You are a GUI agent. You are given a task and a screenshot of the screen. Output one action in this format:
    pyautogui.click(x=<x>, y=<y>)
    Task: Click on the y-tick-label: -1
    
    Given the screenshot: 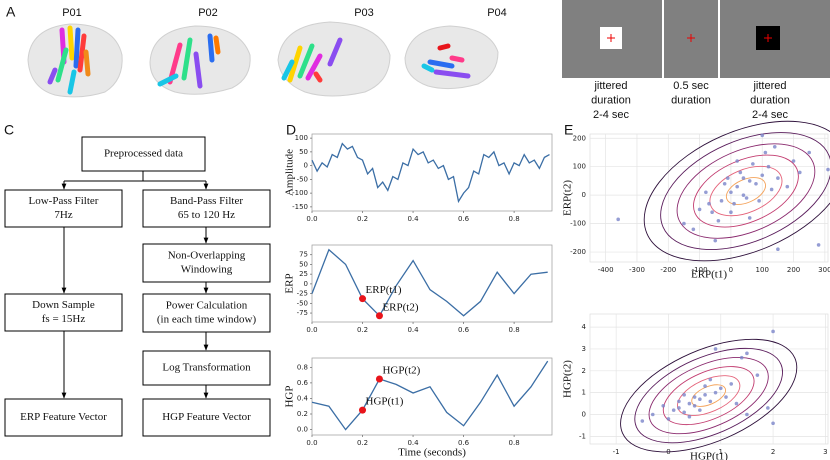 What is the action you would take?
    pyautogui.click(x=582, y=436)
    